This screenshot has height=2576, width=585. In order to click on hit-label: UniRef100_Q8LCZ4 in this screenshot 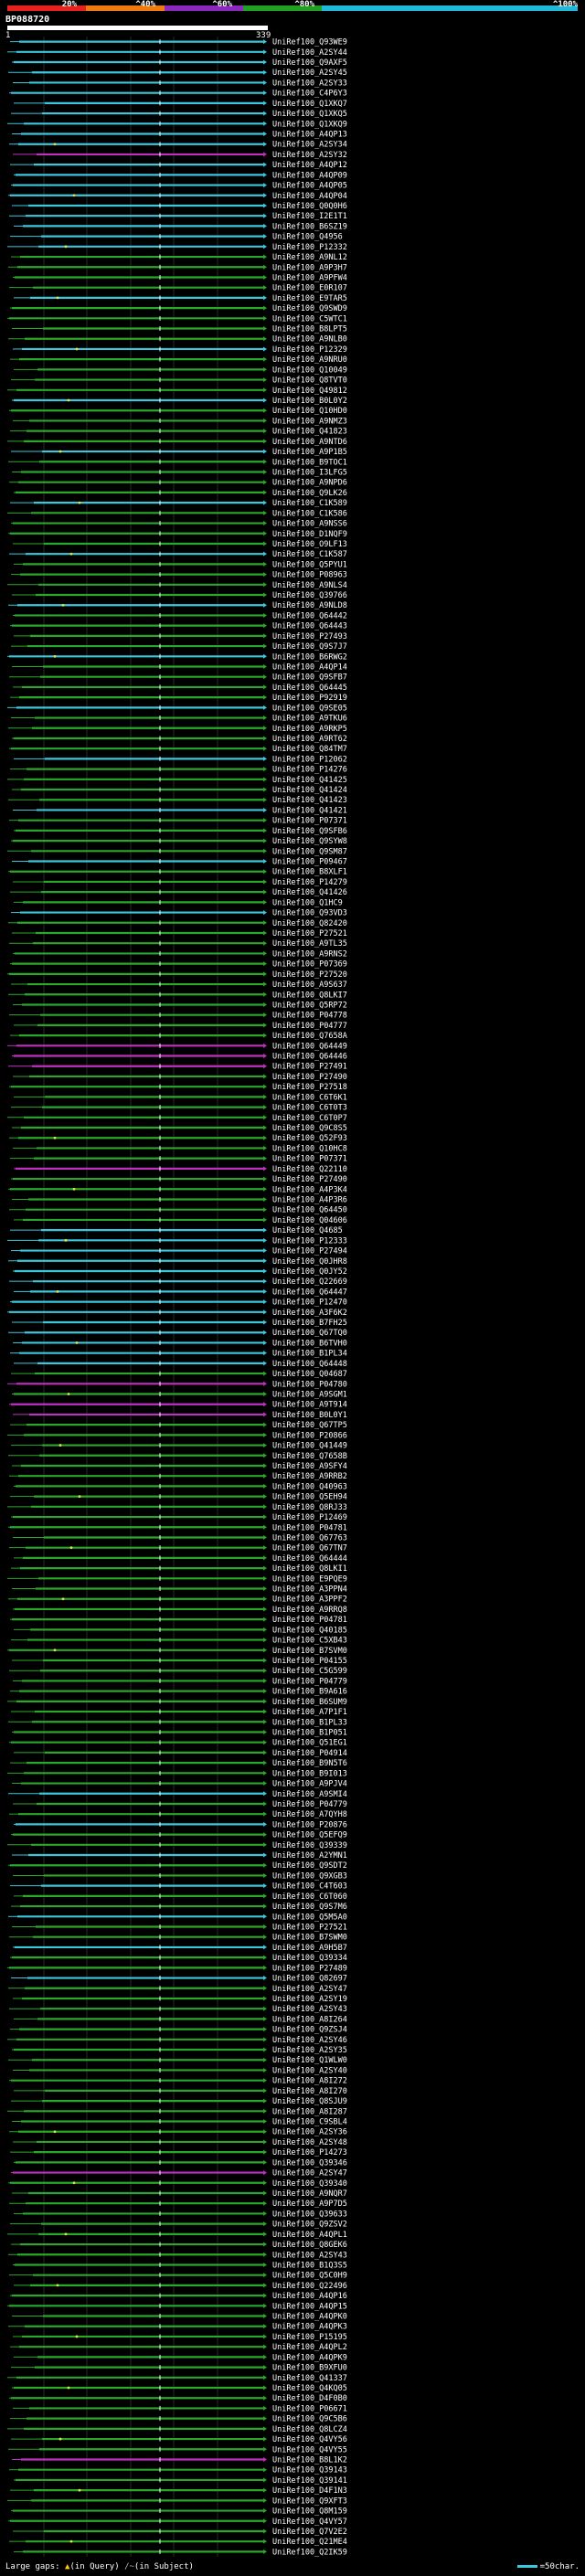, I will do `click(310, 2429)`.